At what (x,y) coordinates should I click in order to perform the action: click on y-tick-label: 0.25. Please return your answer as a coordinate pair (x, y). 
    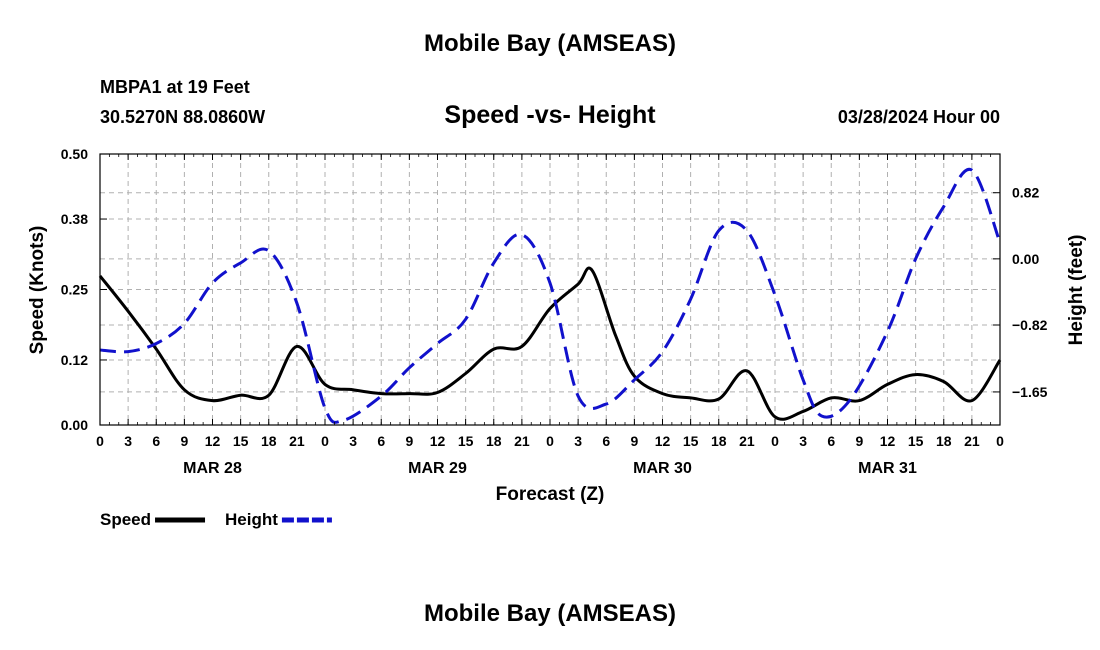
    Looking at the image, I should click on (74, 290).